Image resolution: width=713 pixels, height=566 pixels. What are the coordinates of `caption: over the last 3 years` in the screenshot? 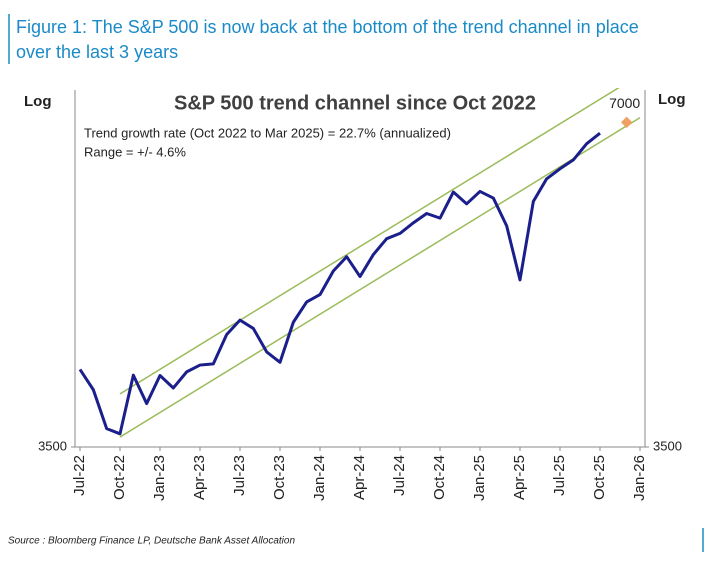 It's located at (97, 52).